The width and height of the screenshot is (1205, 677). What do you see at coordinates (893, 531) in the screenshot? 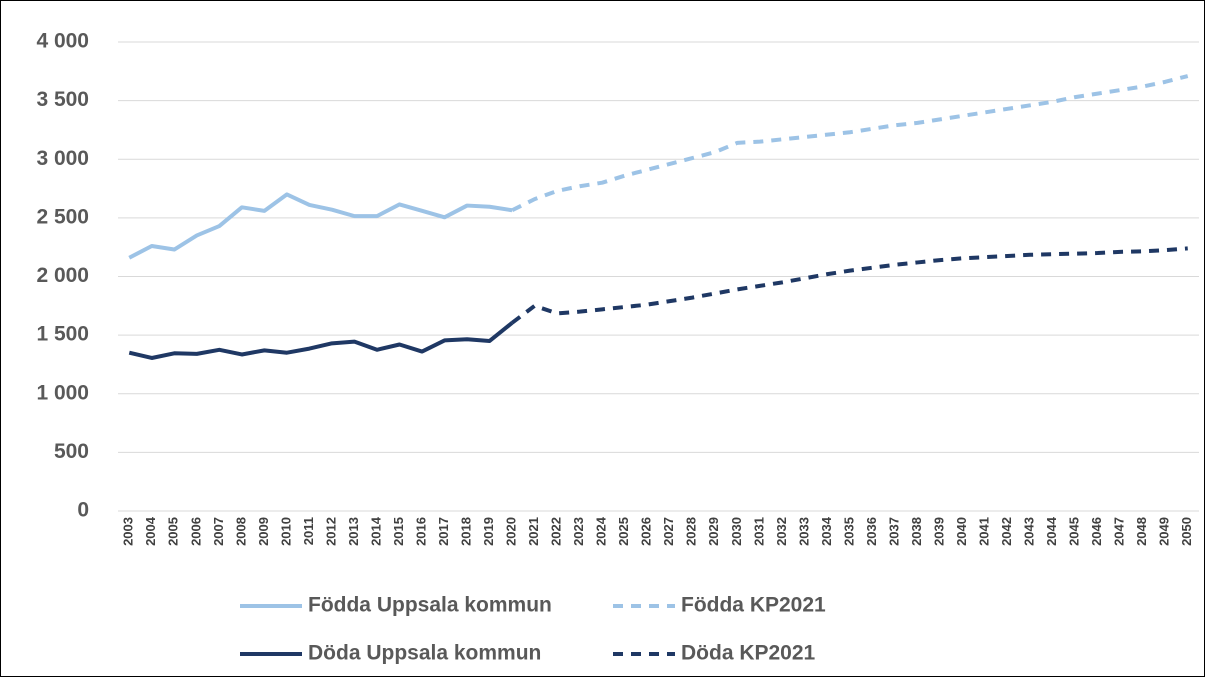
I see `x-tick-label: 2037` at bounding box center [893, 531].